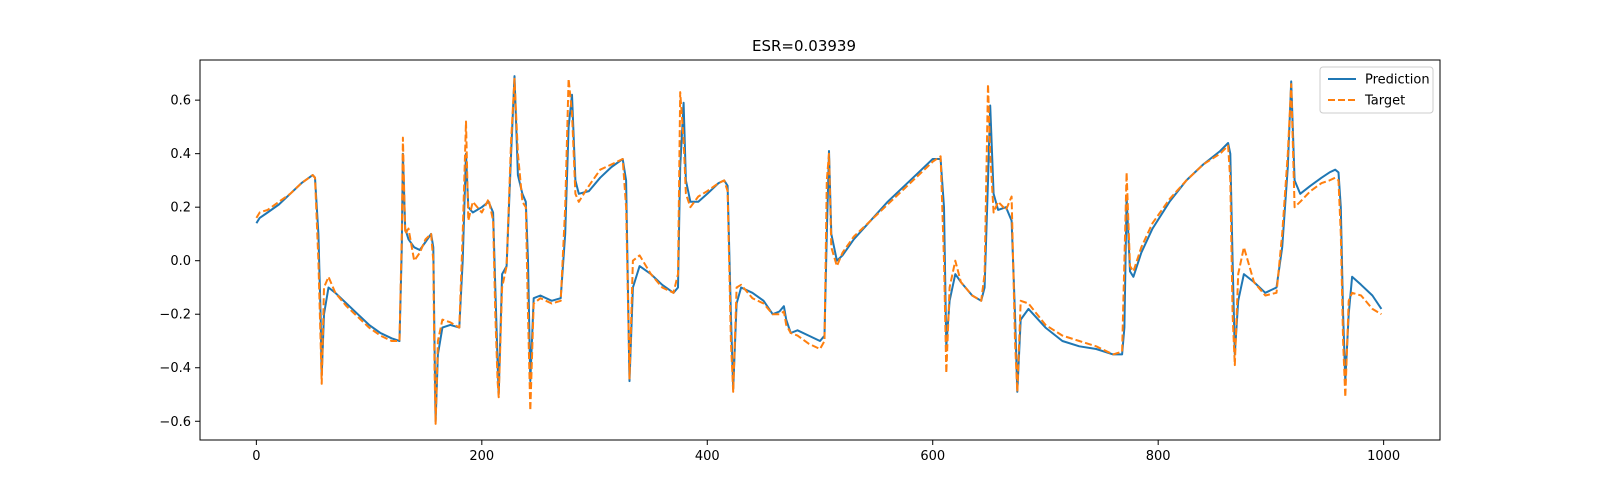  Describe the element at coordinates (1383, 456) in the screenshot. I see `x-tick-label: 1000` at that location.